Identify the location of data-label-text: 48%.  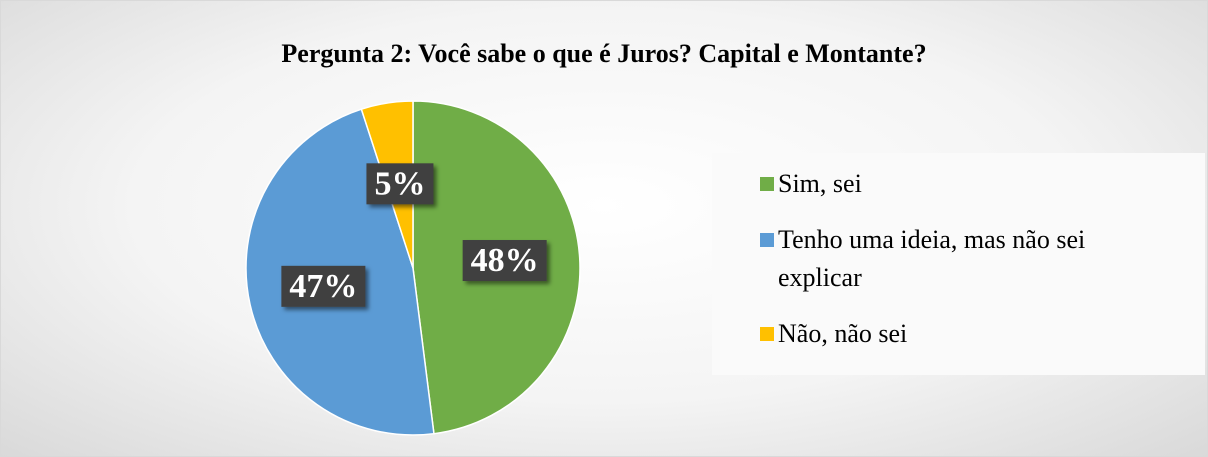
(505, 260).